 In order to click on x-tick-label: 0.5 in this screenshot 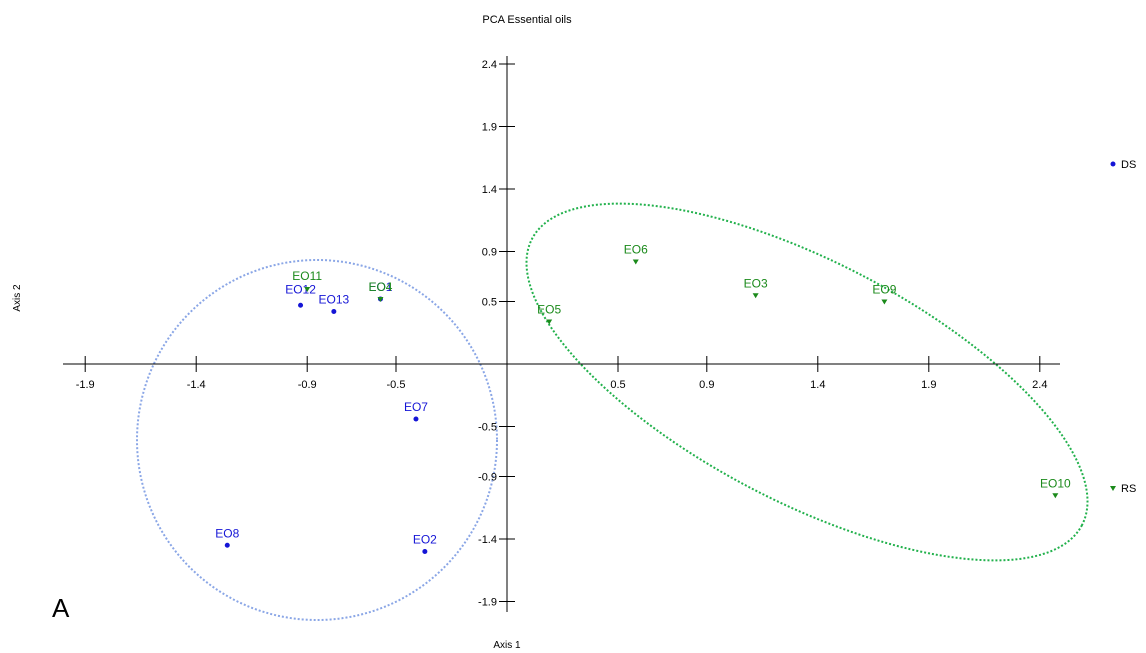, I will do `click(617, 385)`.